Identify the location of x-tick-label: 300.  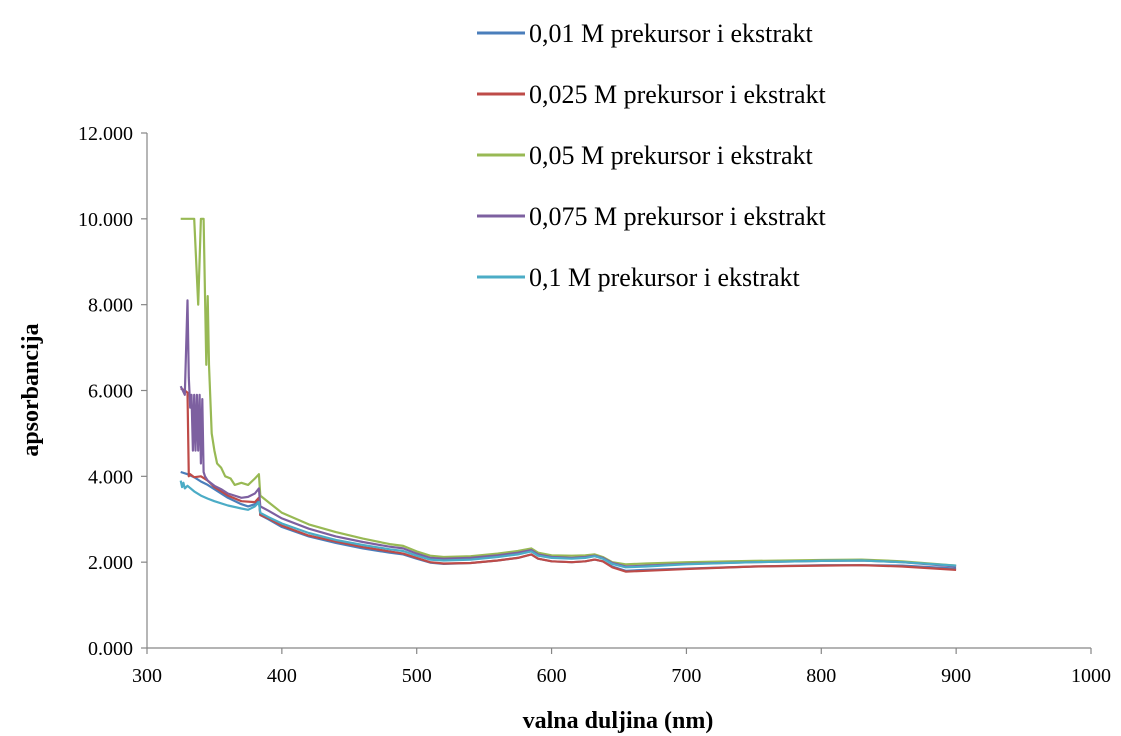
(147, 676).